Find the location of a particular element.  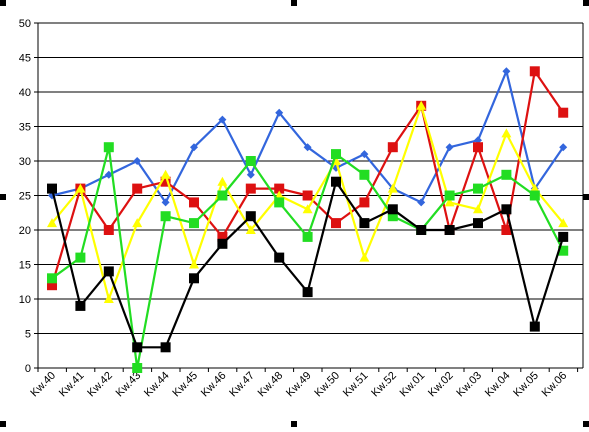

y-tick-label-35: 35 is located at coordinates (25, 128).